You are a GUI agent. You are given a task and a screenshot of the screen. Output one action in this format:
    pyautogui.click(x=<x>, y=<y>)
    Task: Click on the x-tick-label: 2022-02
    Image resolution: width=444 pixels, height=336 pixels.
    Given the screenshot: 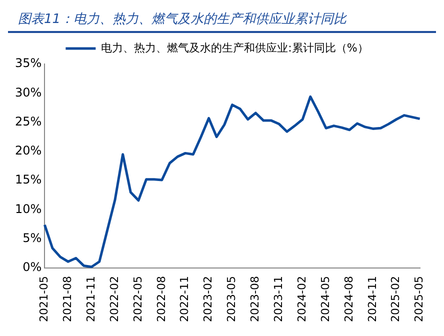 What is the action you would take?
    pyautogui.click(x=114, y=299)
    